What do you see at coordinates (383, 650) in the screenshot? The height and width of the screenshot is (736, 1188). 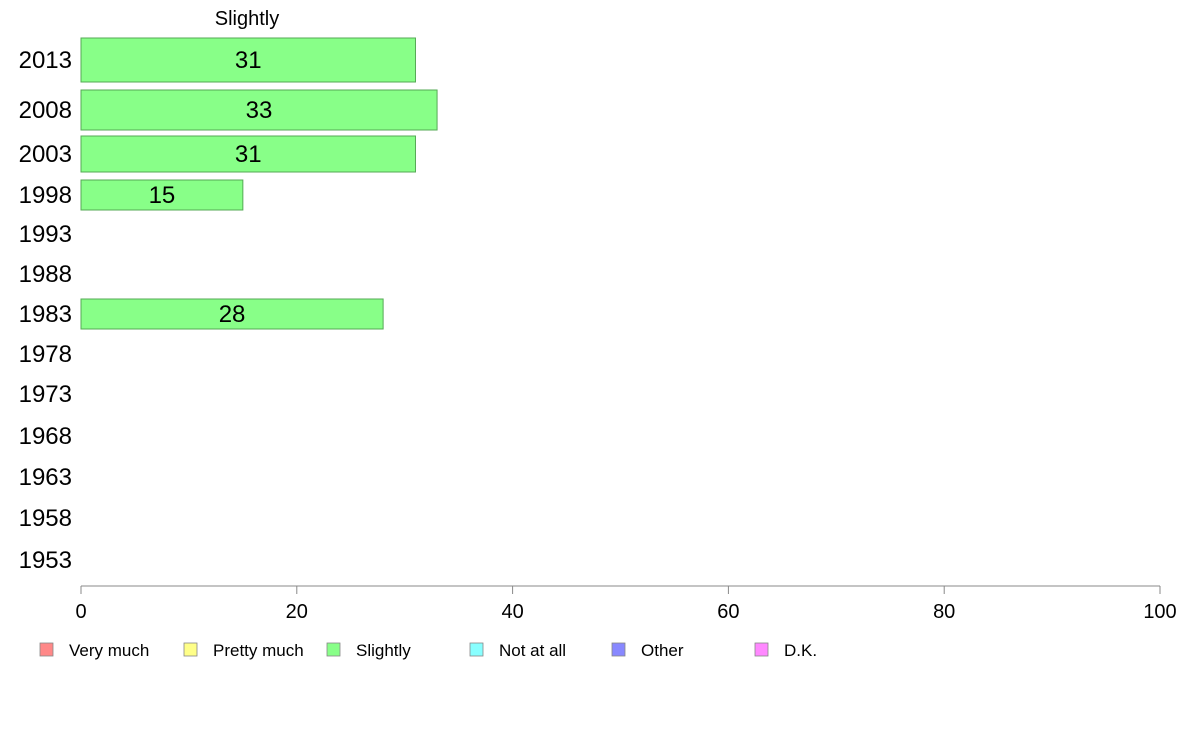 I see `legend-label-slightly: Slightly` at bounding box center [383, 650].